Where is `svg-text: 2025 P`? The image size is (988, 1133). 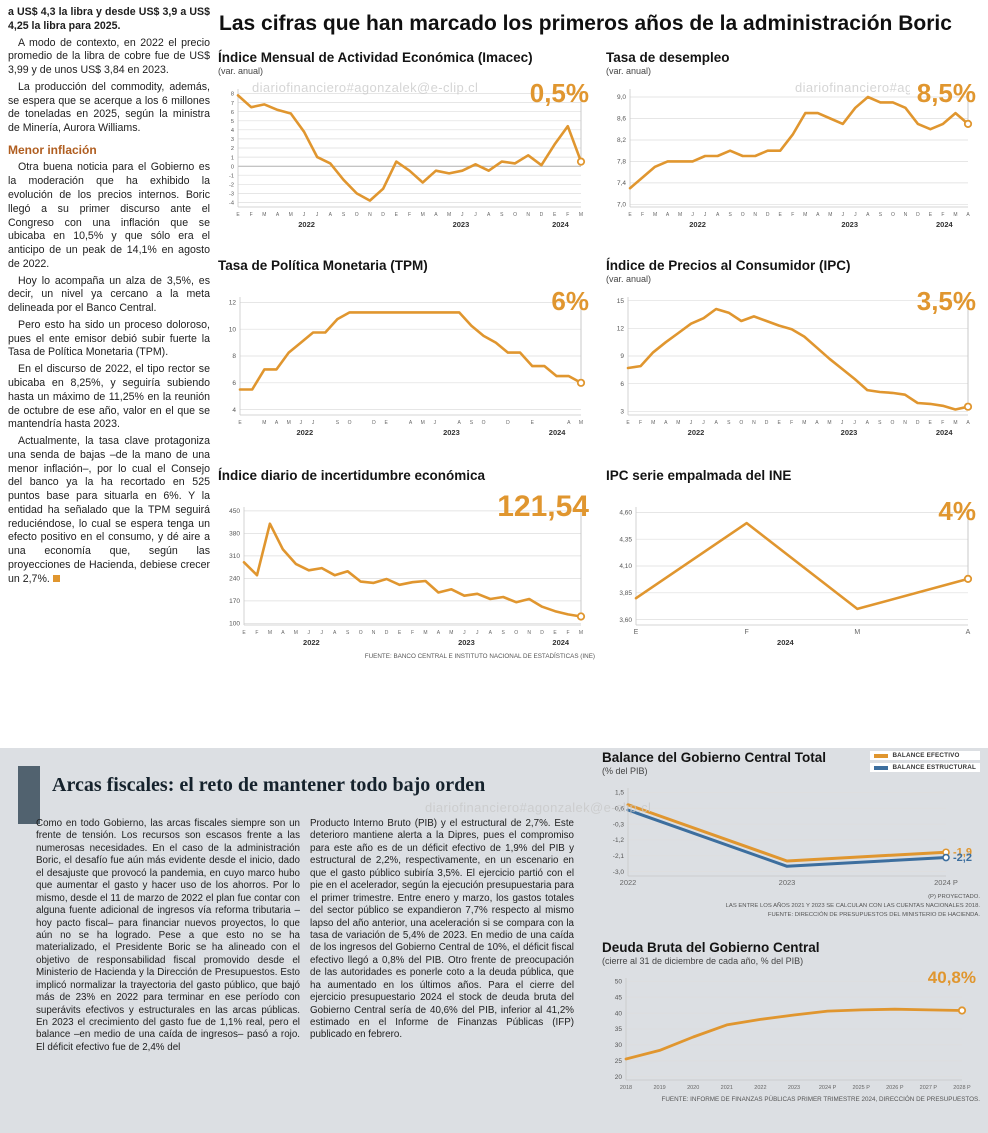 svg-text: 2025 P is located at coordinates (861, 1088).